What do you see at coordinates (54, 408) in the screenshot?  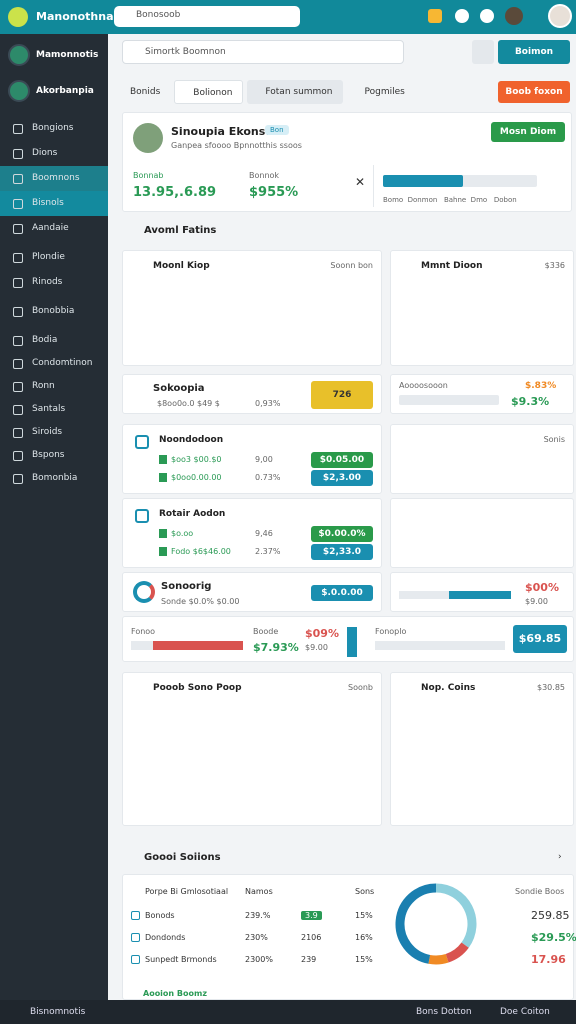 I see `sidebar-item: Santals` at bounding box center [54, 408].